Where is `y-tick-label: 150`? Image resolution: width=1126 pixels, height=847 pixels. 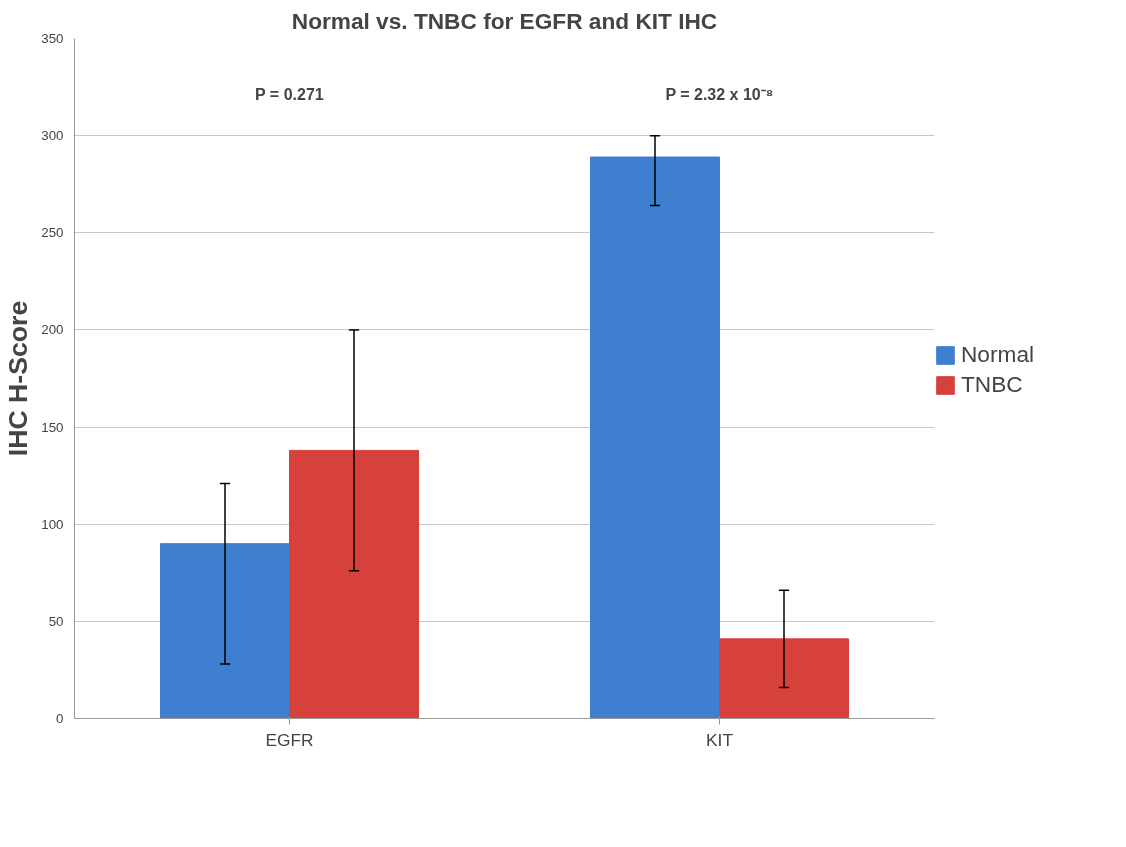
y-tick-label: 150 is located at coordinates (52, 427).